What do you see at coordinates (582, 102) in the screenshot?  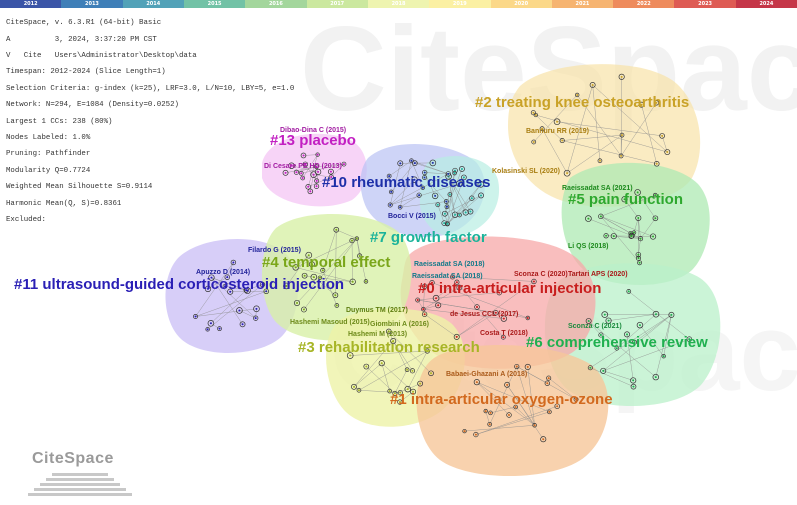 I see `cluster-label-2: #2 treating knee osteoarthritis` at bounding box center [582, 102].